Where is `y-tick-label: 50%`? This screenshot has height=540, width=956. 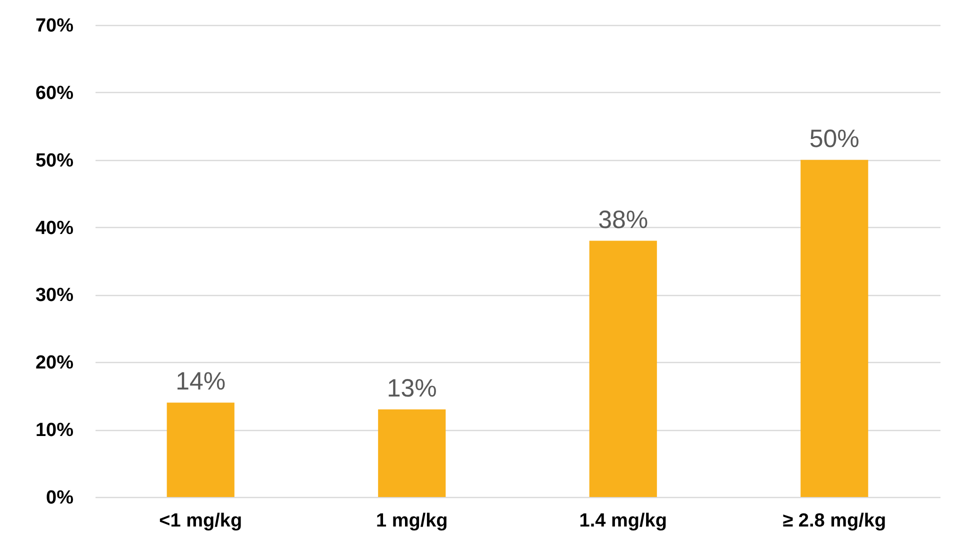 y-tick-label: 50% is located at coordinates (54, 161).